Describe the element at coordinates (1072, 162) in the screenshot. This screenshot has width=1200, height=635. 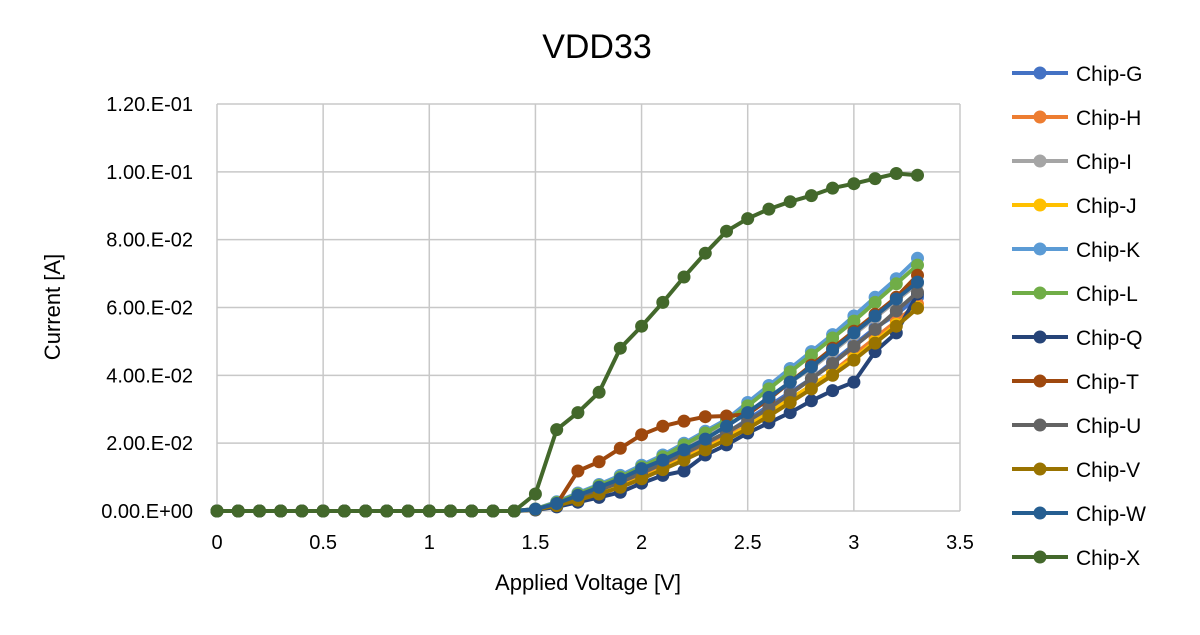
I see `legend-item-chip-i: Chip-I` at that location.